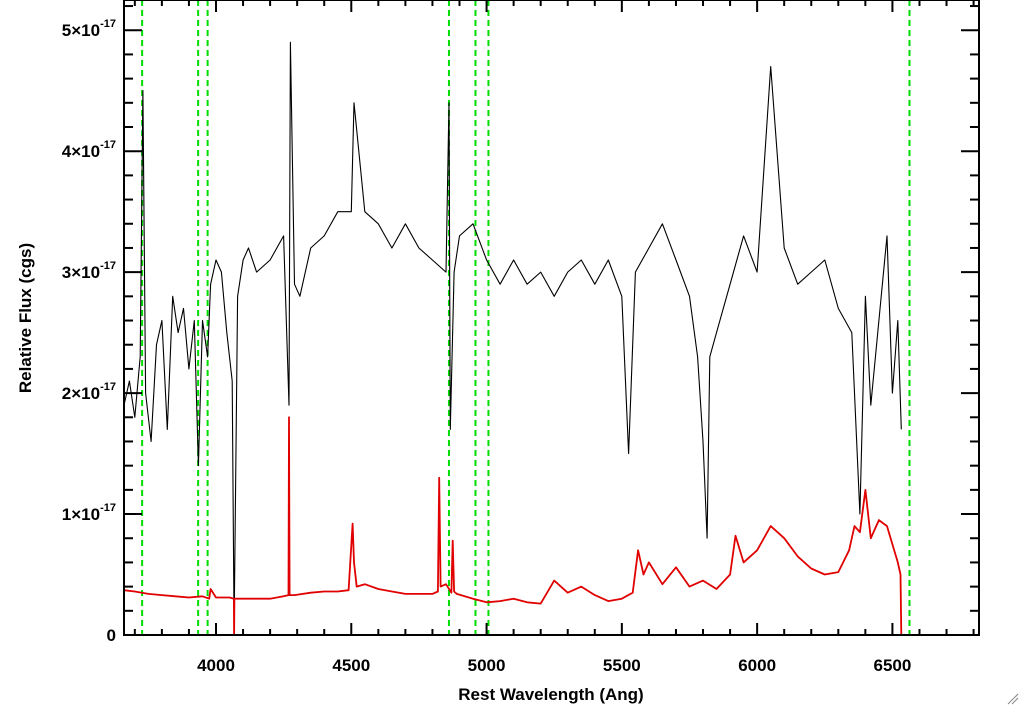 The width and height of the screenshot is (1020, 706). I want to click on resize-grip-icon, so click(1013, 699).